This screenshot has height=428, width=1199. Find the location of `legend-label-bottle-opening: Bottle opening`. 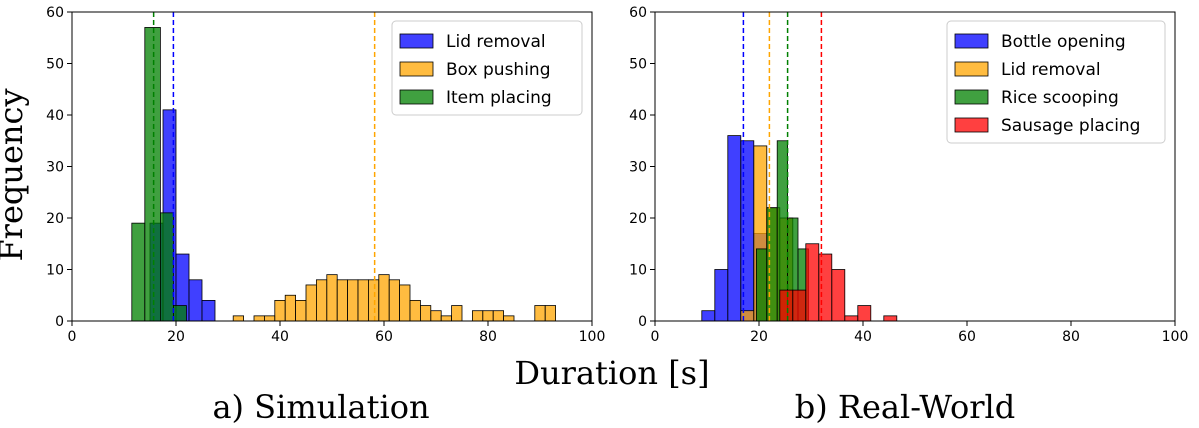

legend-label-bottle-opening: Bottle opening is located at coordinates (1063, 42).